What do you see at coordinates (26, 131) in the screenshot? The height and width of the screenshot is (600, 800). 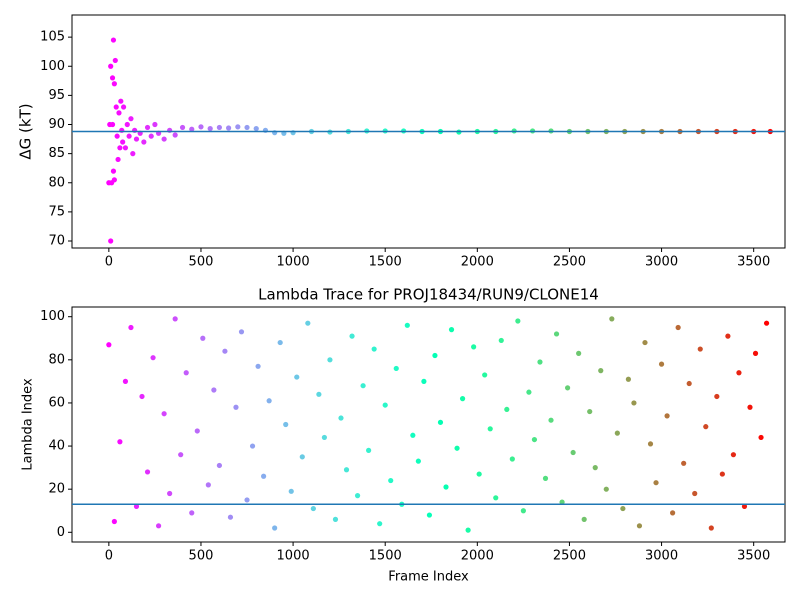 I see `y-axis-label: ΔG (kT)` at bounding box center [26, 131].